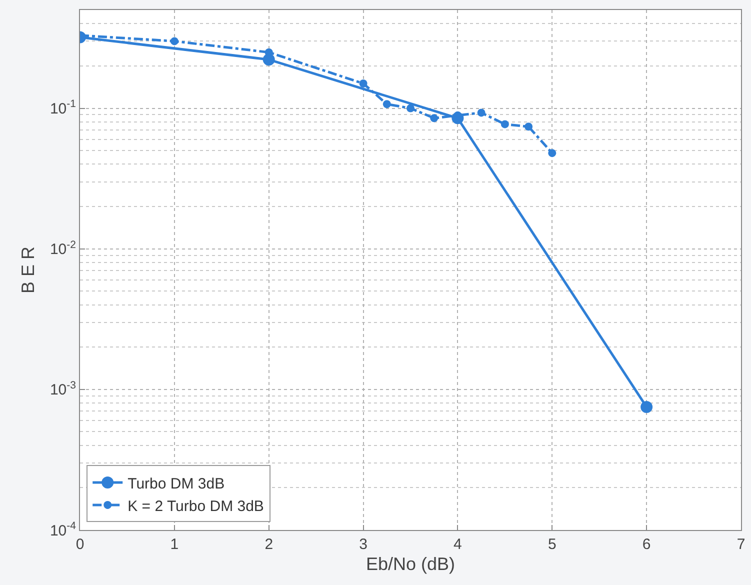 Image resolution: width=751 pixels, height=585 pixels. Describe the element at coordinates (741, 544) in the screenshot. I see `x-tick-label: 7` at that location.